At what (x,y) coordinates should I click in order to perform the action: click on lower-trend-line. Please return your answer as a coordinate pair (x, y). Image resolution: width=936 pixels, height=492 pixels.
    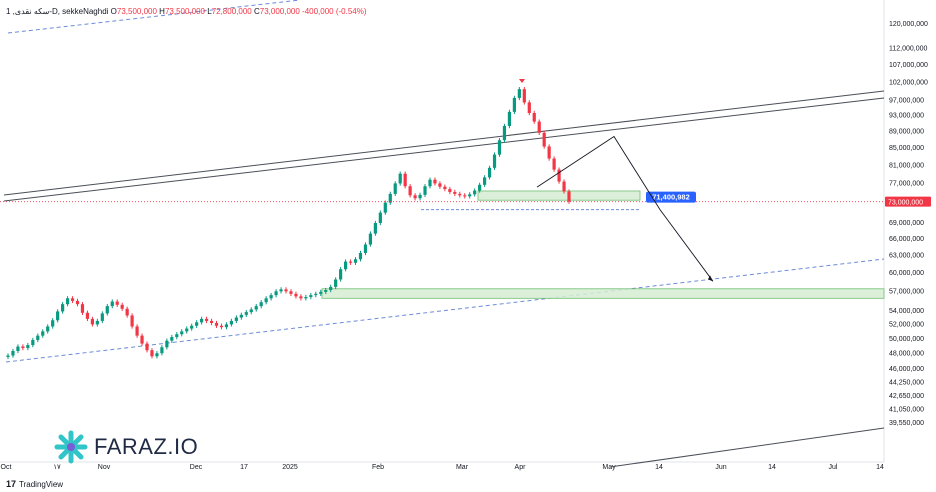
    Looking at the image, I should click on (747, 447).